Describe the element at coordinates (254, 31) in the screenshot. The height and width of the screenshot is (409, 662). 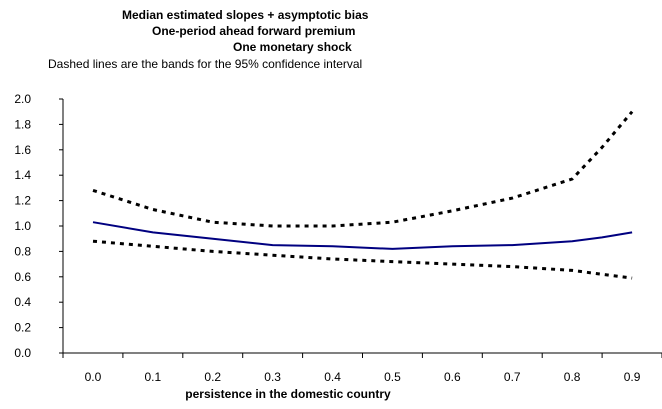
I see `chart-title-line-2: One-period ahead forward premium` at that location.